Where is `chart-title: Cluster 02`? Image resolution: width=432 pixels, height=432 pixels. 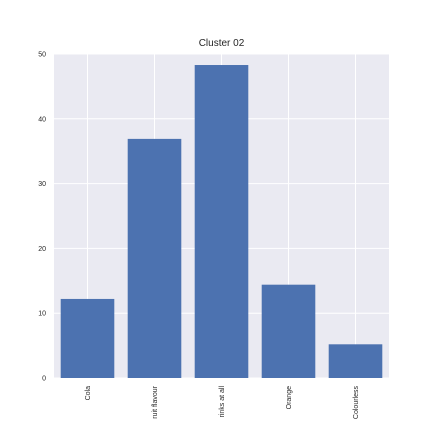
chart-title: Cluster 02 is located at coordinates (222, 43).